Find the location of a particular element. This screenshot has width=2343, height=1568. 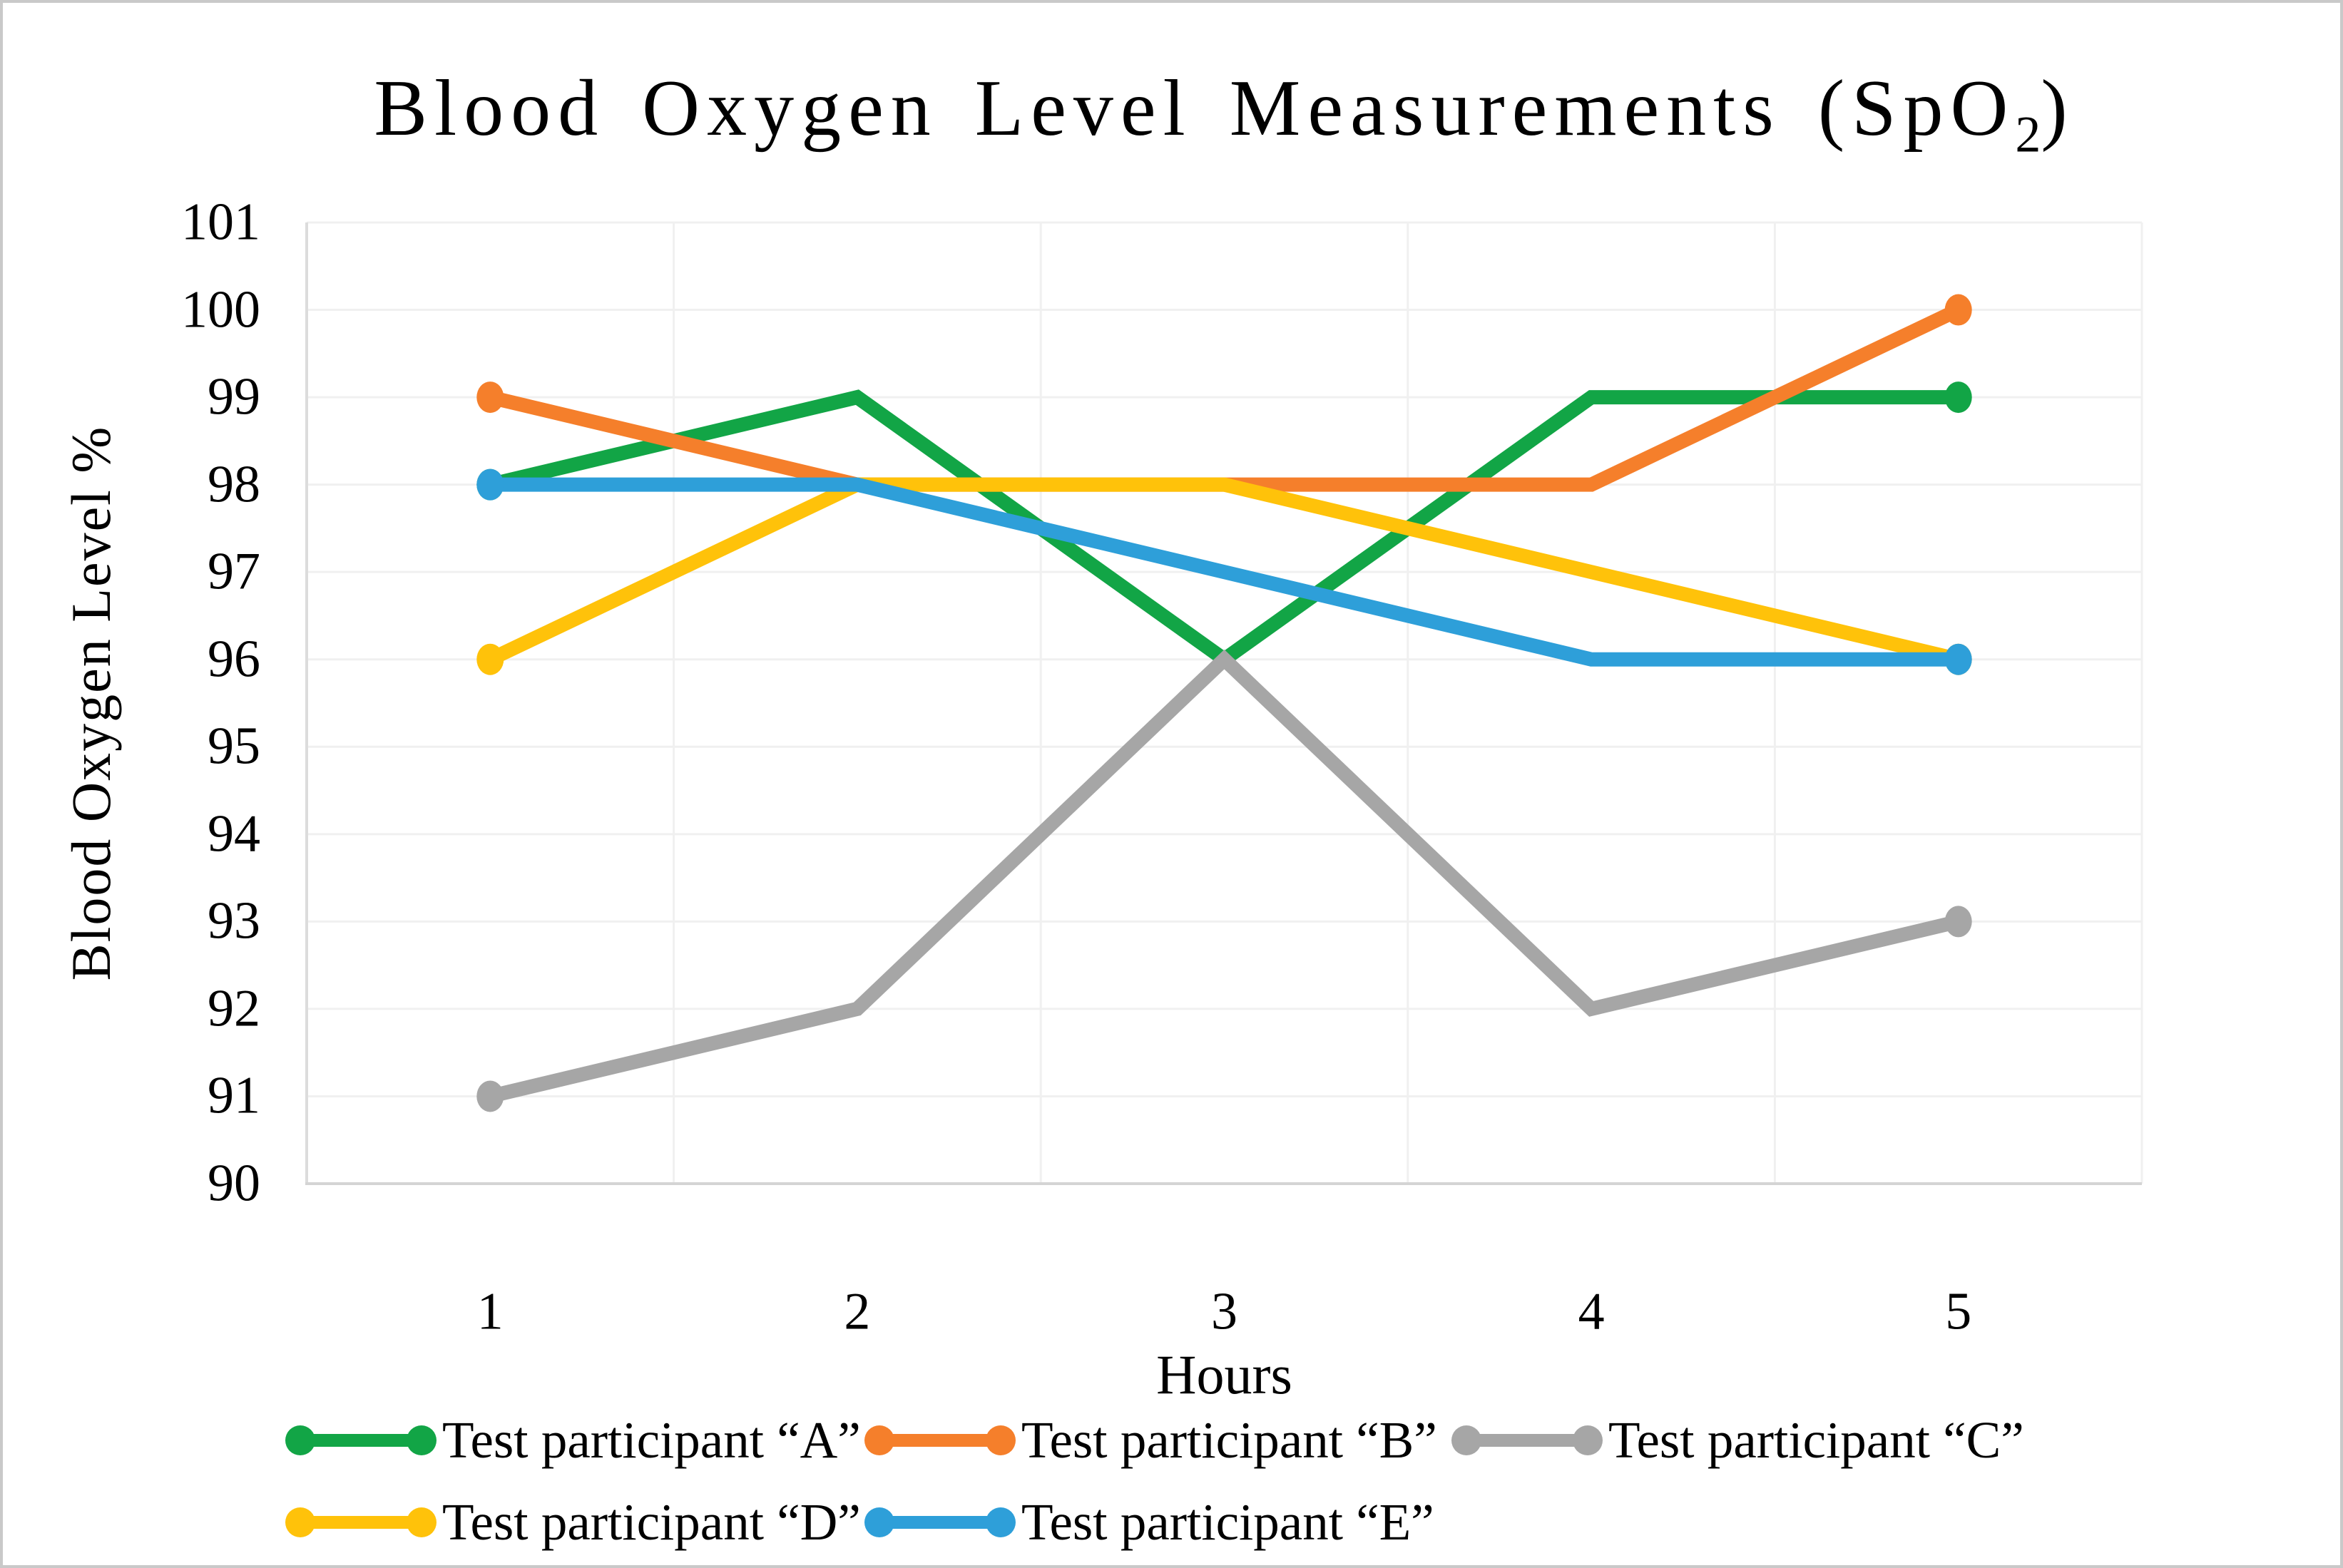

legend-item-4: Test participant “E” is located at coordinates (1149, 1522).